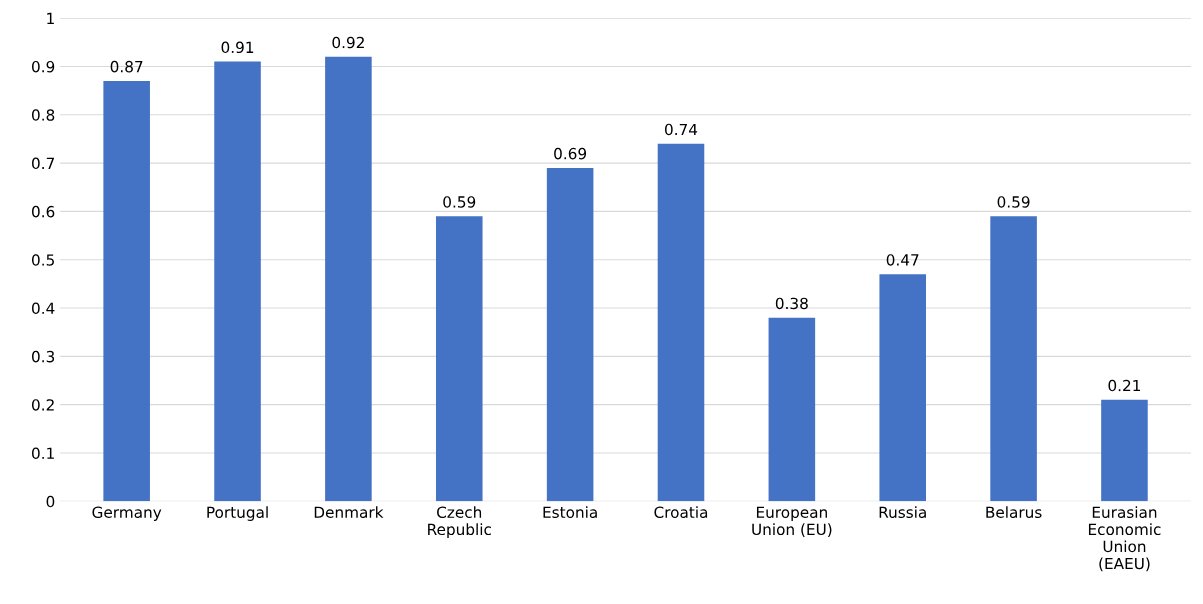 This screenshot has height=604, width=1203. What do you see at coordinates (1124, 539) in the screenshot?
I see `x-tick-label: Eurasian Economic Union (EAEU)` at bounding box center [1124, 539].